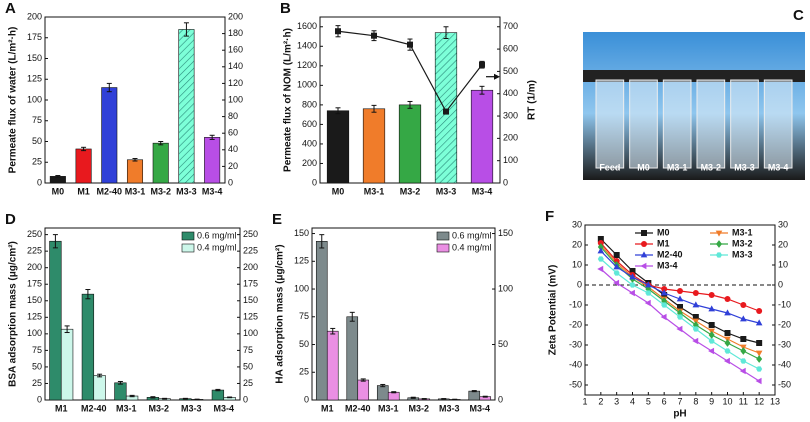  I want to click on x-tick-label: 8, so click(695, 401).